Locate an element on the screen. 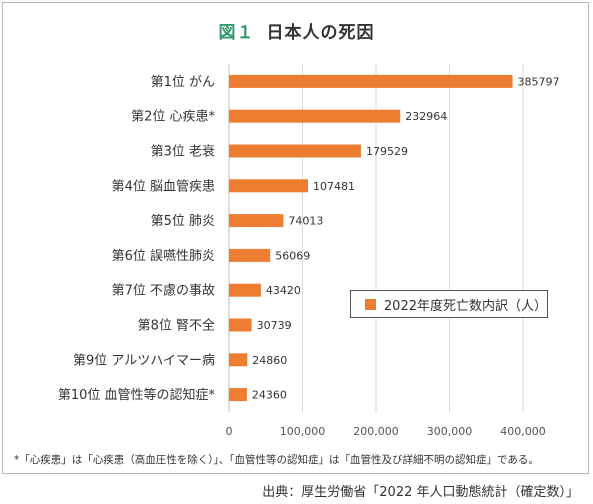  legend: 2022年度死亡数内訳（人） is located at coordinates (449, 304).